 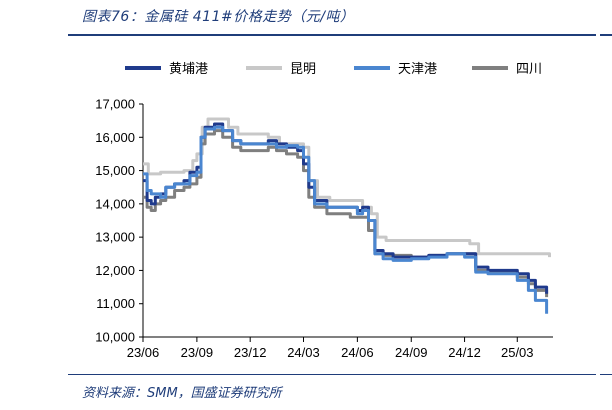 What do you see at coordinates (115, 237) in the screenshot?
I see `y-tick-label: 13,000` at bounding box center [115, 237].